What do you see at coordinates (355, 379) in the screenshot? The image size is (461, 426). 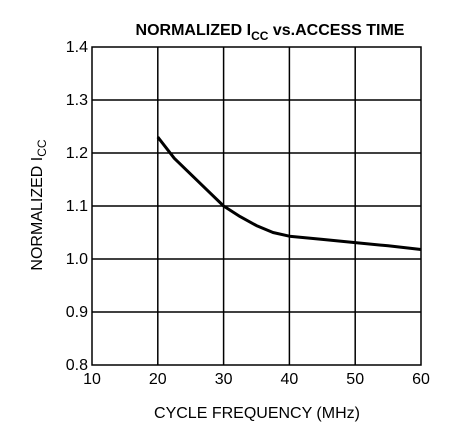 I see `x-tick-label: 50` at bounding box center [355, 379].